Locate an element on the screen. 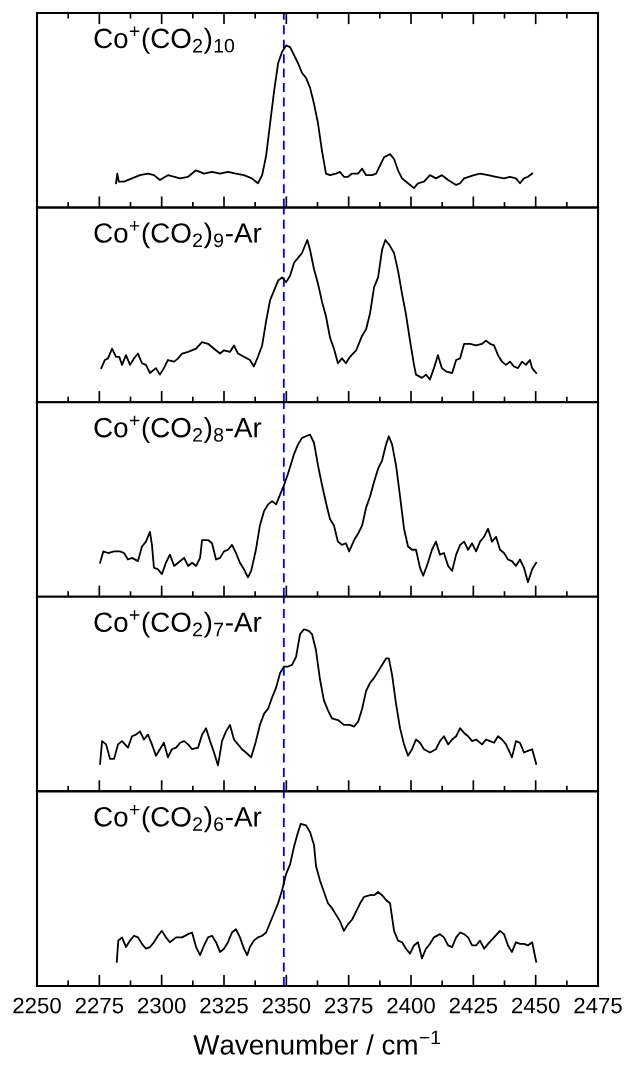  x-tick-label: 2450 is located at coordinates (536, 1005).